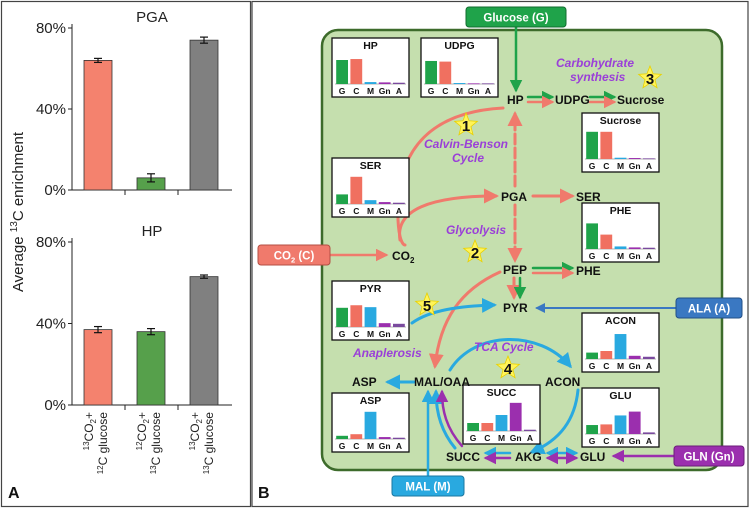 This screenshot has height=509, width=750. Describe the element at coordinates (620, 342) in the screenshot. I see `mini-chart-acon: ACON G C M Gn A` at that location.